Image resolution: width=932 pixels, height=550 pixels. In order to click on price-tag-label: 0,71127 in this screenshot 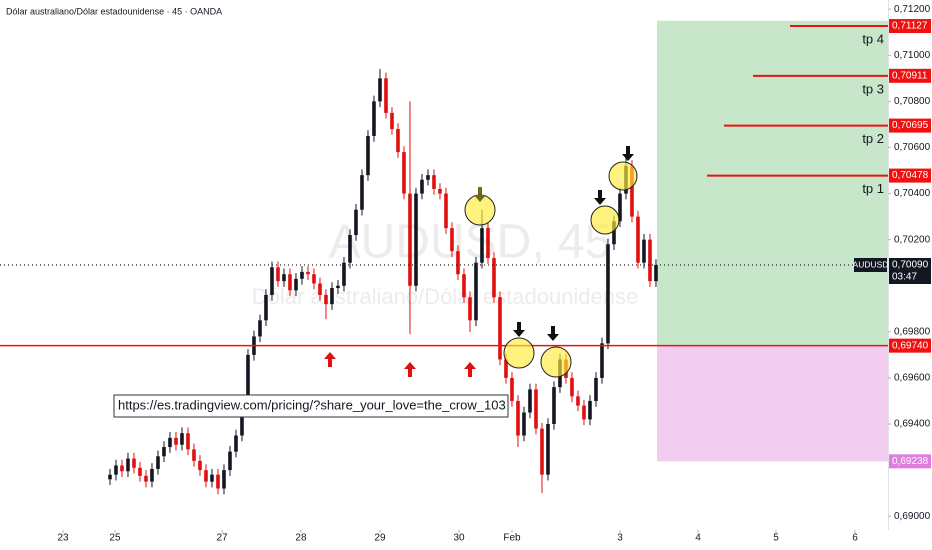, I will do `click(910, 26)`.